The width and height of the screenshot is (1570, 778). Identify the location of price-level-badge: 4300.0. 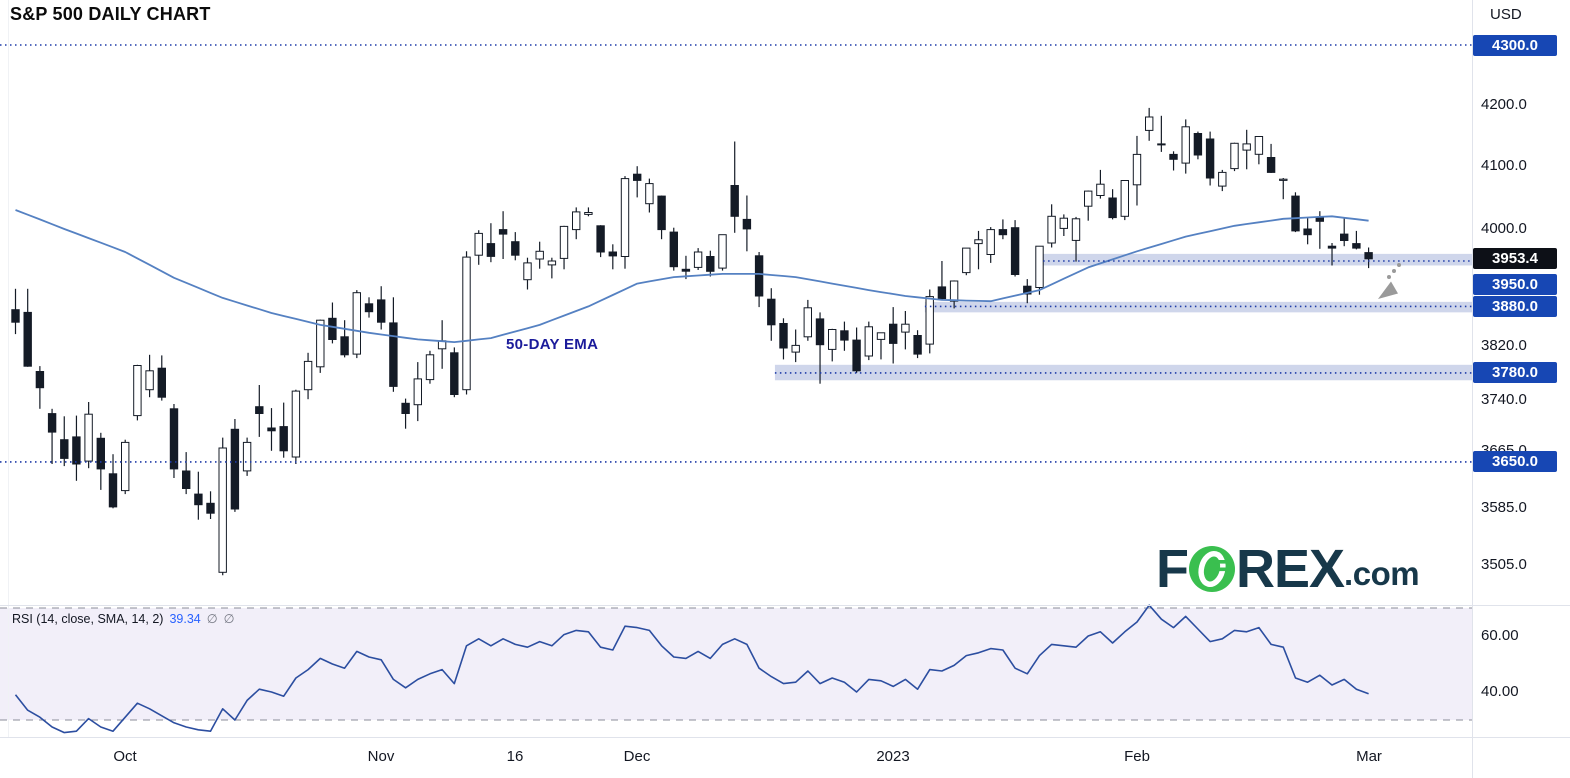
(1515, 45).